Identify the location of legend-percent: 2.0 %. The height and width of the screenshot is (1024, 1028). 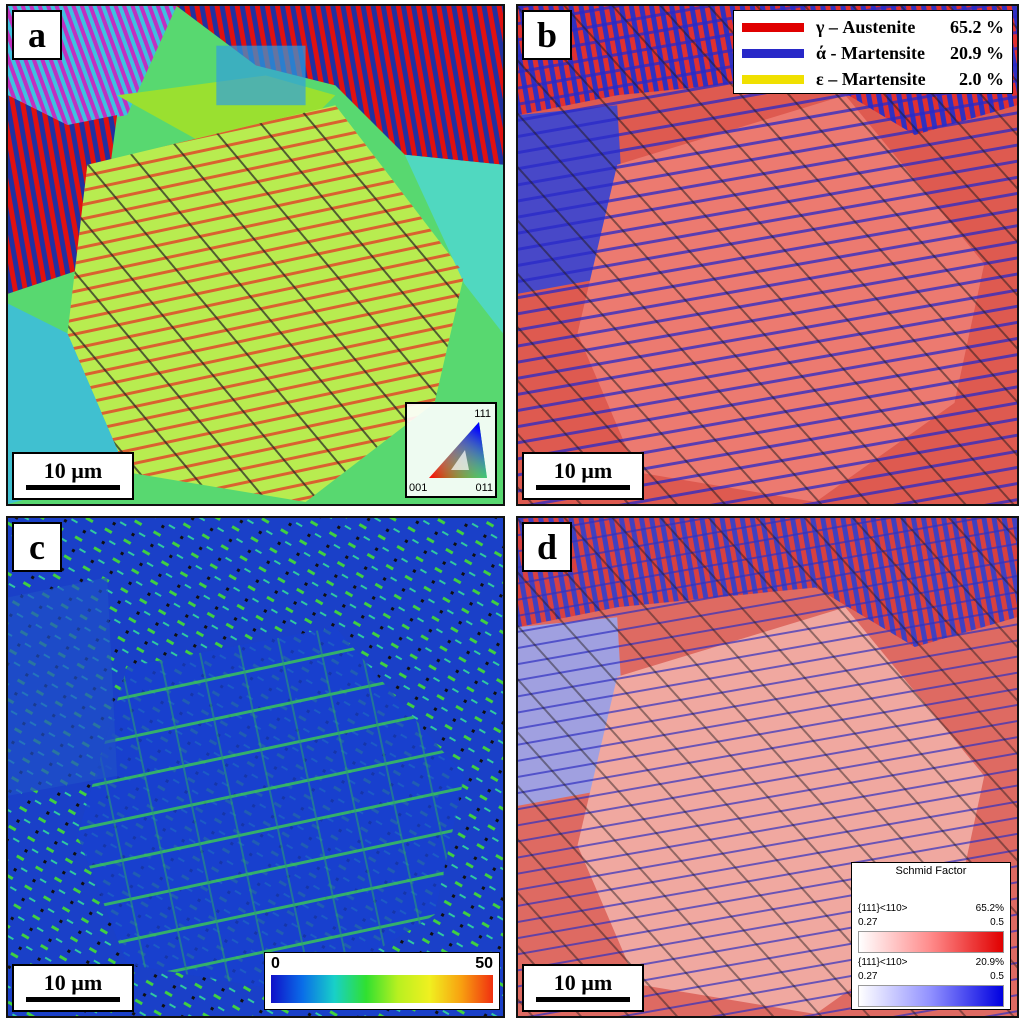
(981, 78).